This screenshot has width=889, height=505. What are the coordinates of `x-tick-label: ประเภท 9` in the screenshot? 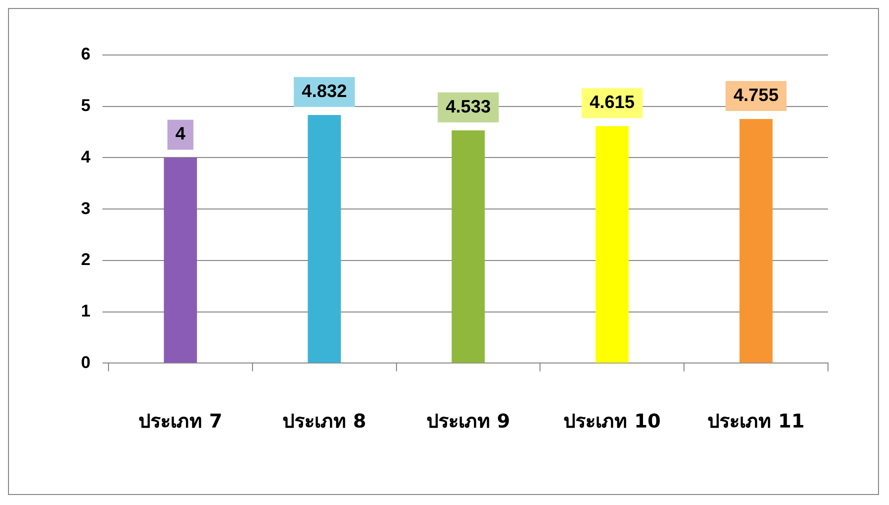 It's located at (468, 421).